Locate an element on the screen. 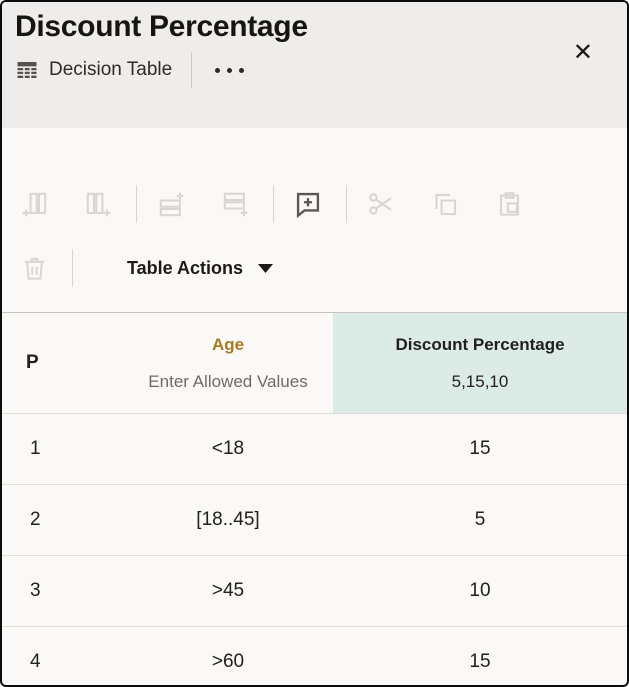 The height and width of the screenshot is (687, 629). table-row-1: 1 <18 15 is located at coordinates (314, 449).